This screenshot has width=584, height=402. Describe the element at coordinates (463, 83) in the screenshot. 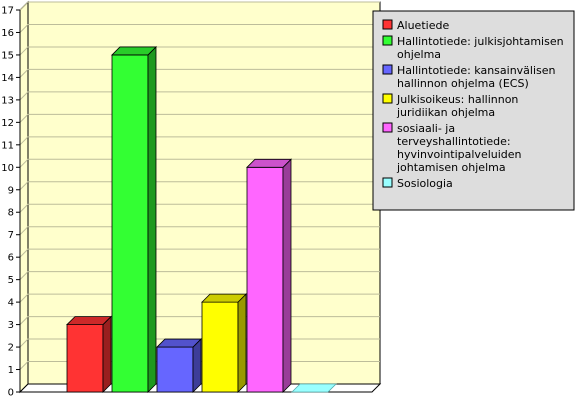

I see `legend-label: hallinnon ohjelma (ECS)` at that location.